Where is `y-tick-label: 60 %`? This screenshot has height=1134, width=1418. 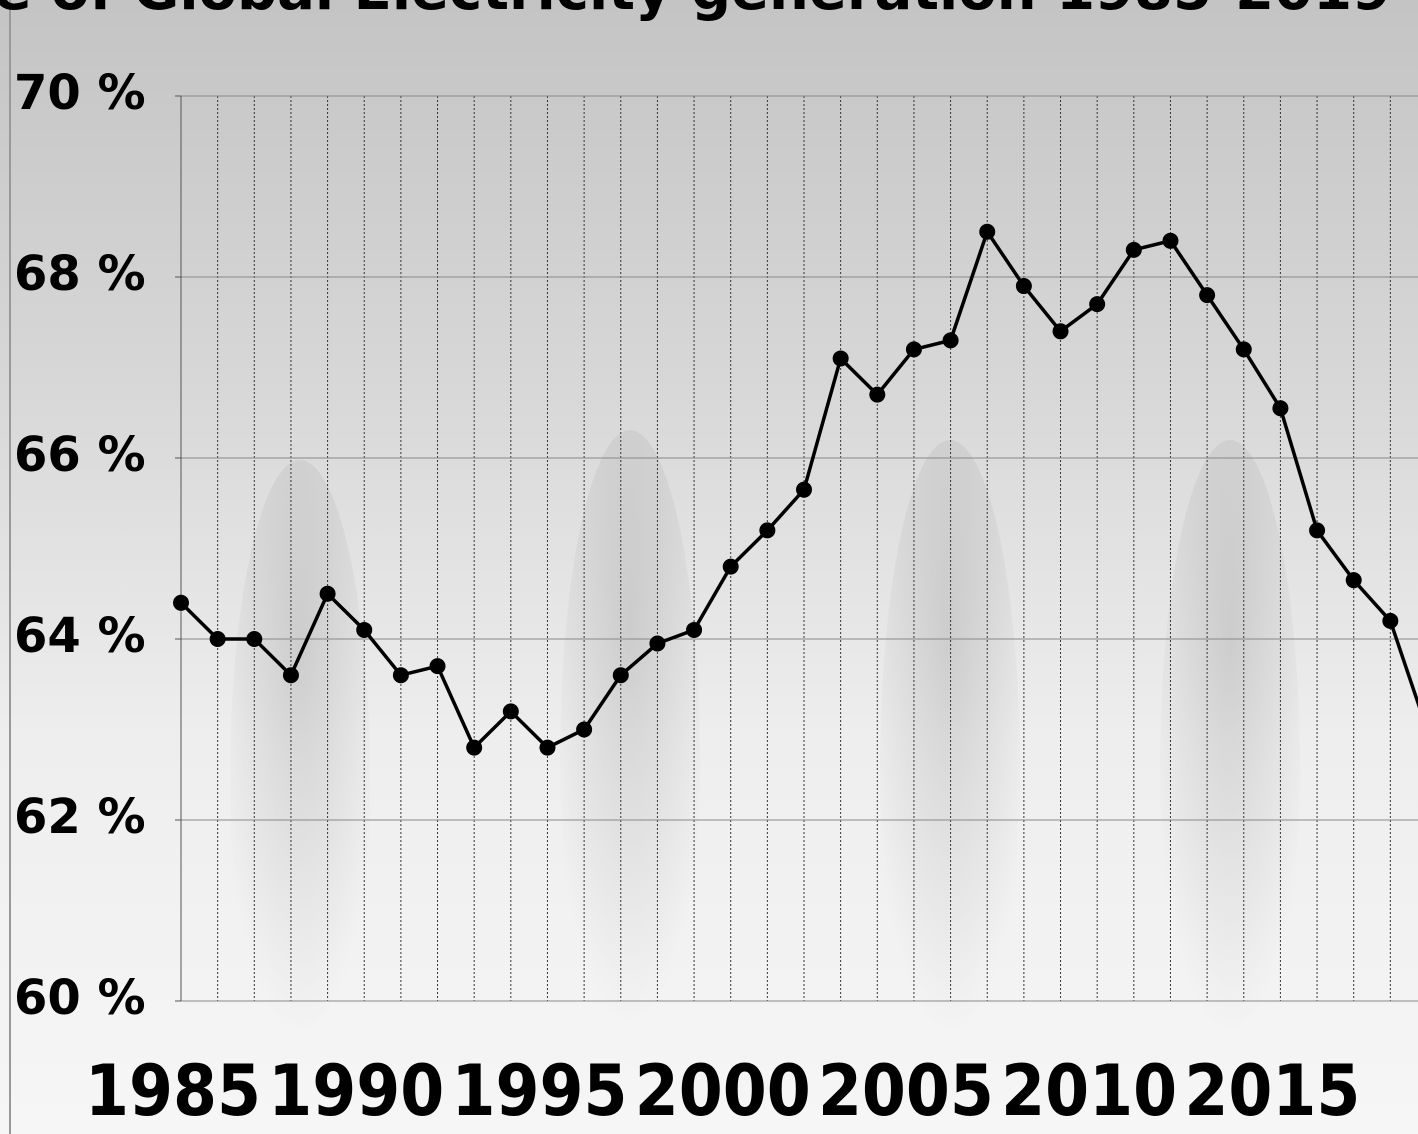
y-tick-label: 60 % is located at coordinates (80, 998).